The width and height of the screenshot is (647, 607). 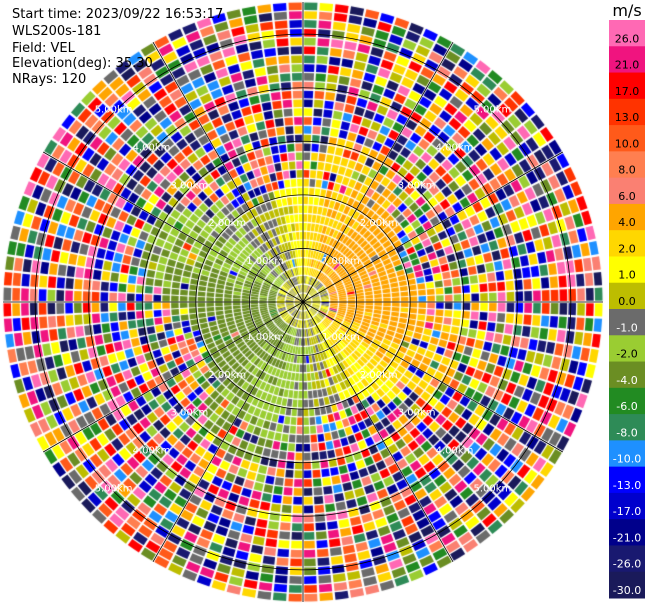 I want to click on colorbar-tick-label: 26.0, so click(x=627, y=38).